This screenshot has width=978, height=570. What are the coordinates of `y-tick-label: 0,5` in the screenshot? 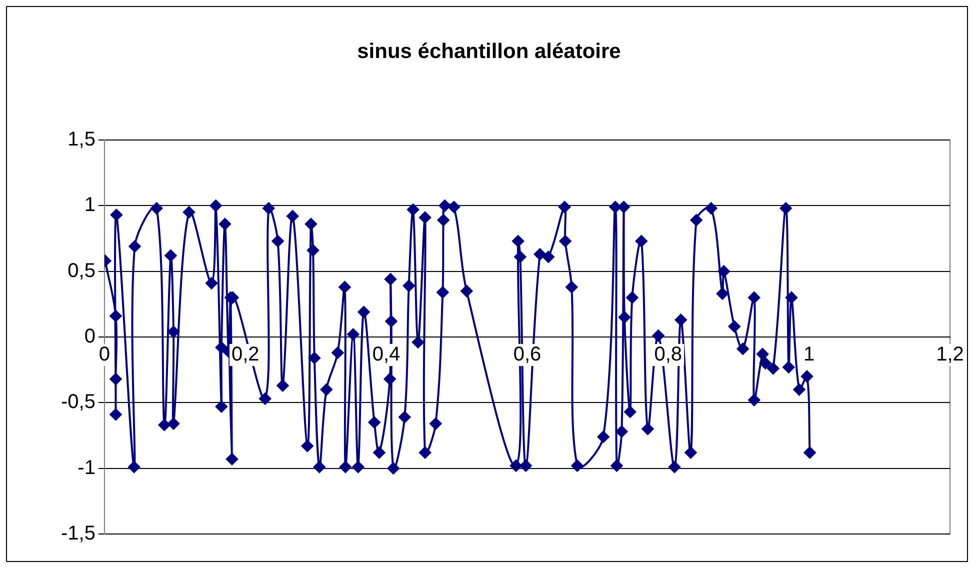 It's located at (82, 271).